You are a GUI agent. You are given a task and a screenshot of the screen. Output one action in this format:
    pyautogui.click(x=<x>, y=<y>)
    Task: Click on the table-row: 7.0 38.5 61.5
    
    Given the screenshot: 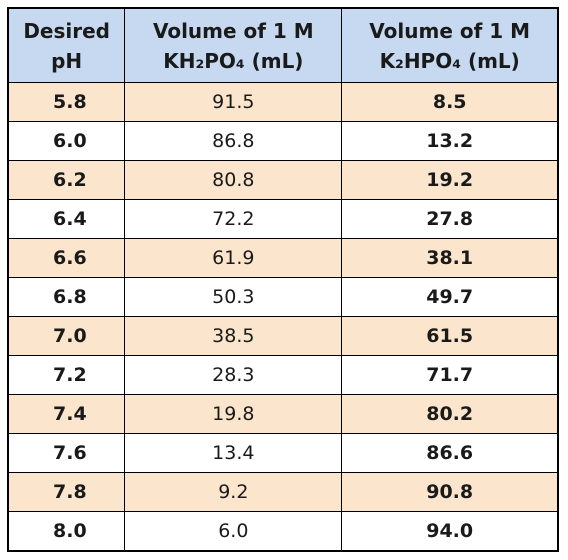 What is the action you would take?
    pyautogui.click(x=283, y=336)
    